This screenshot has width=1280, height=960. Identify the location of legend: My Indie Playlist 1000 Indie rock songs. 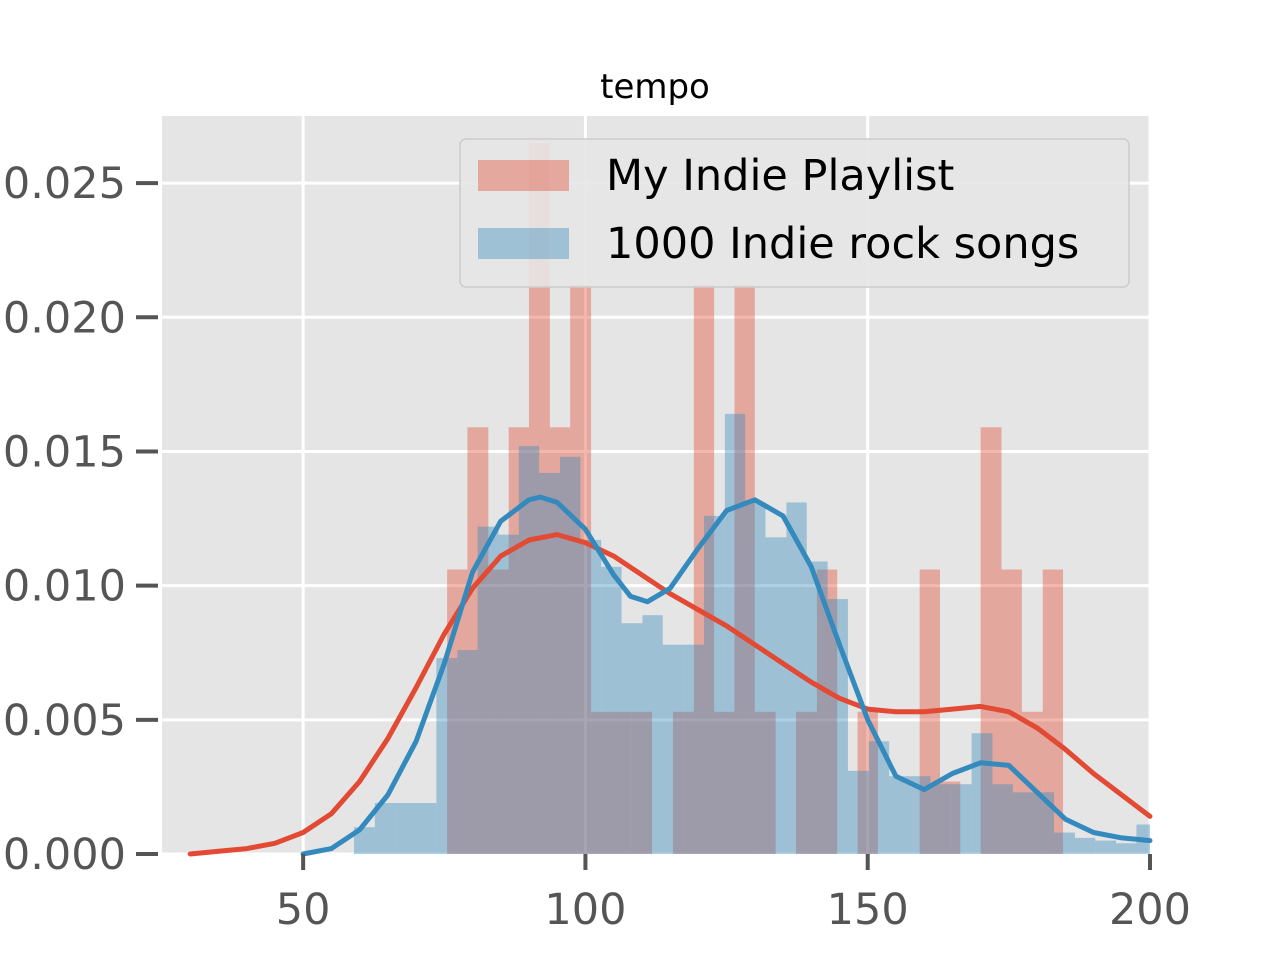
(794, 213).